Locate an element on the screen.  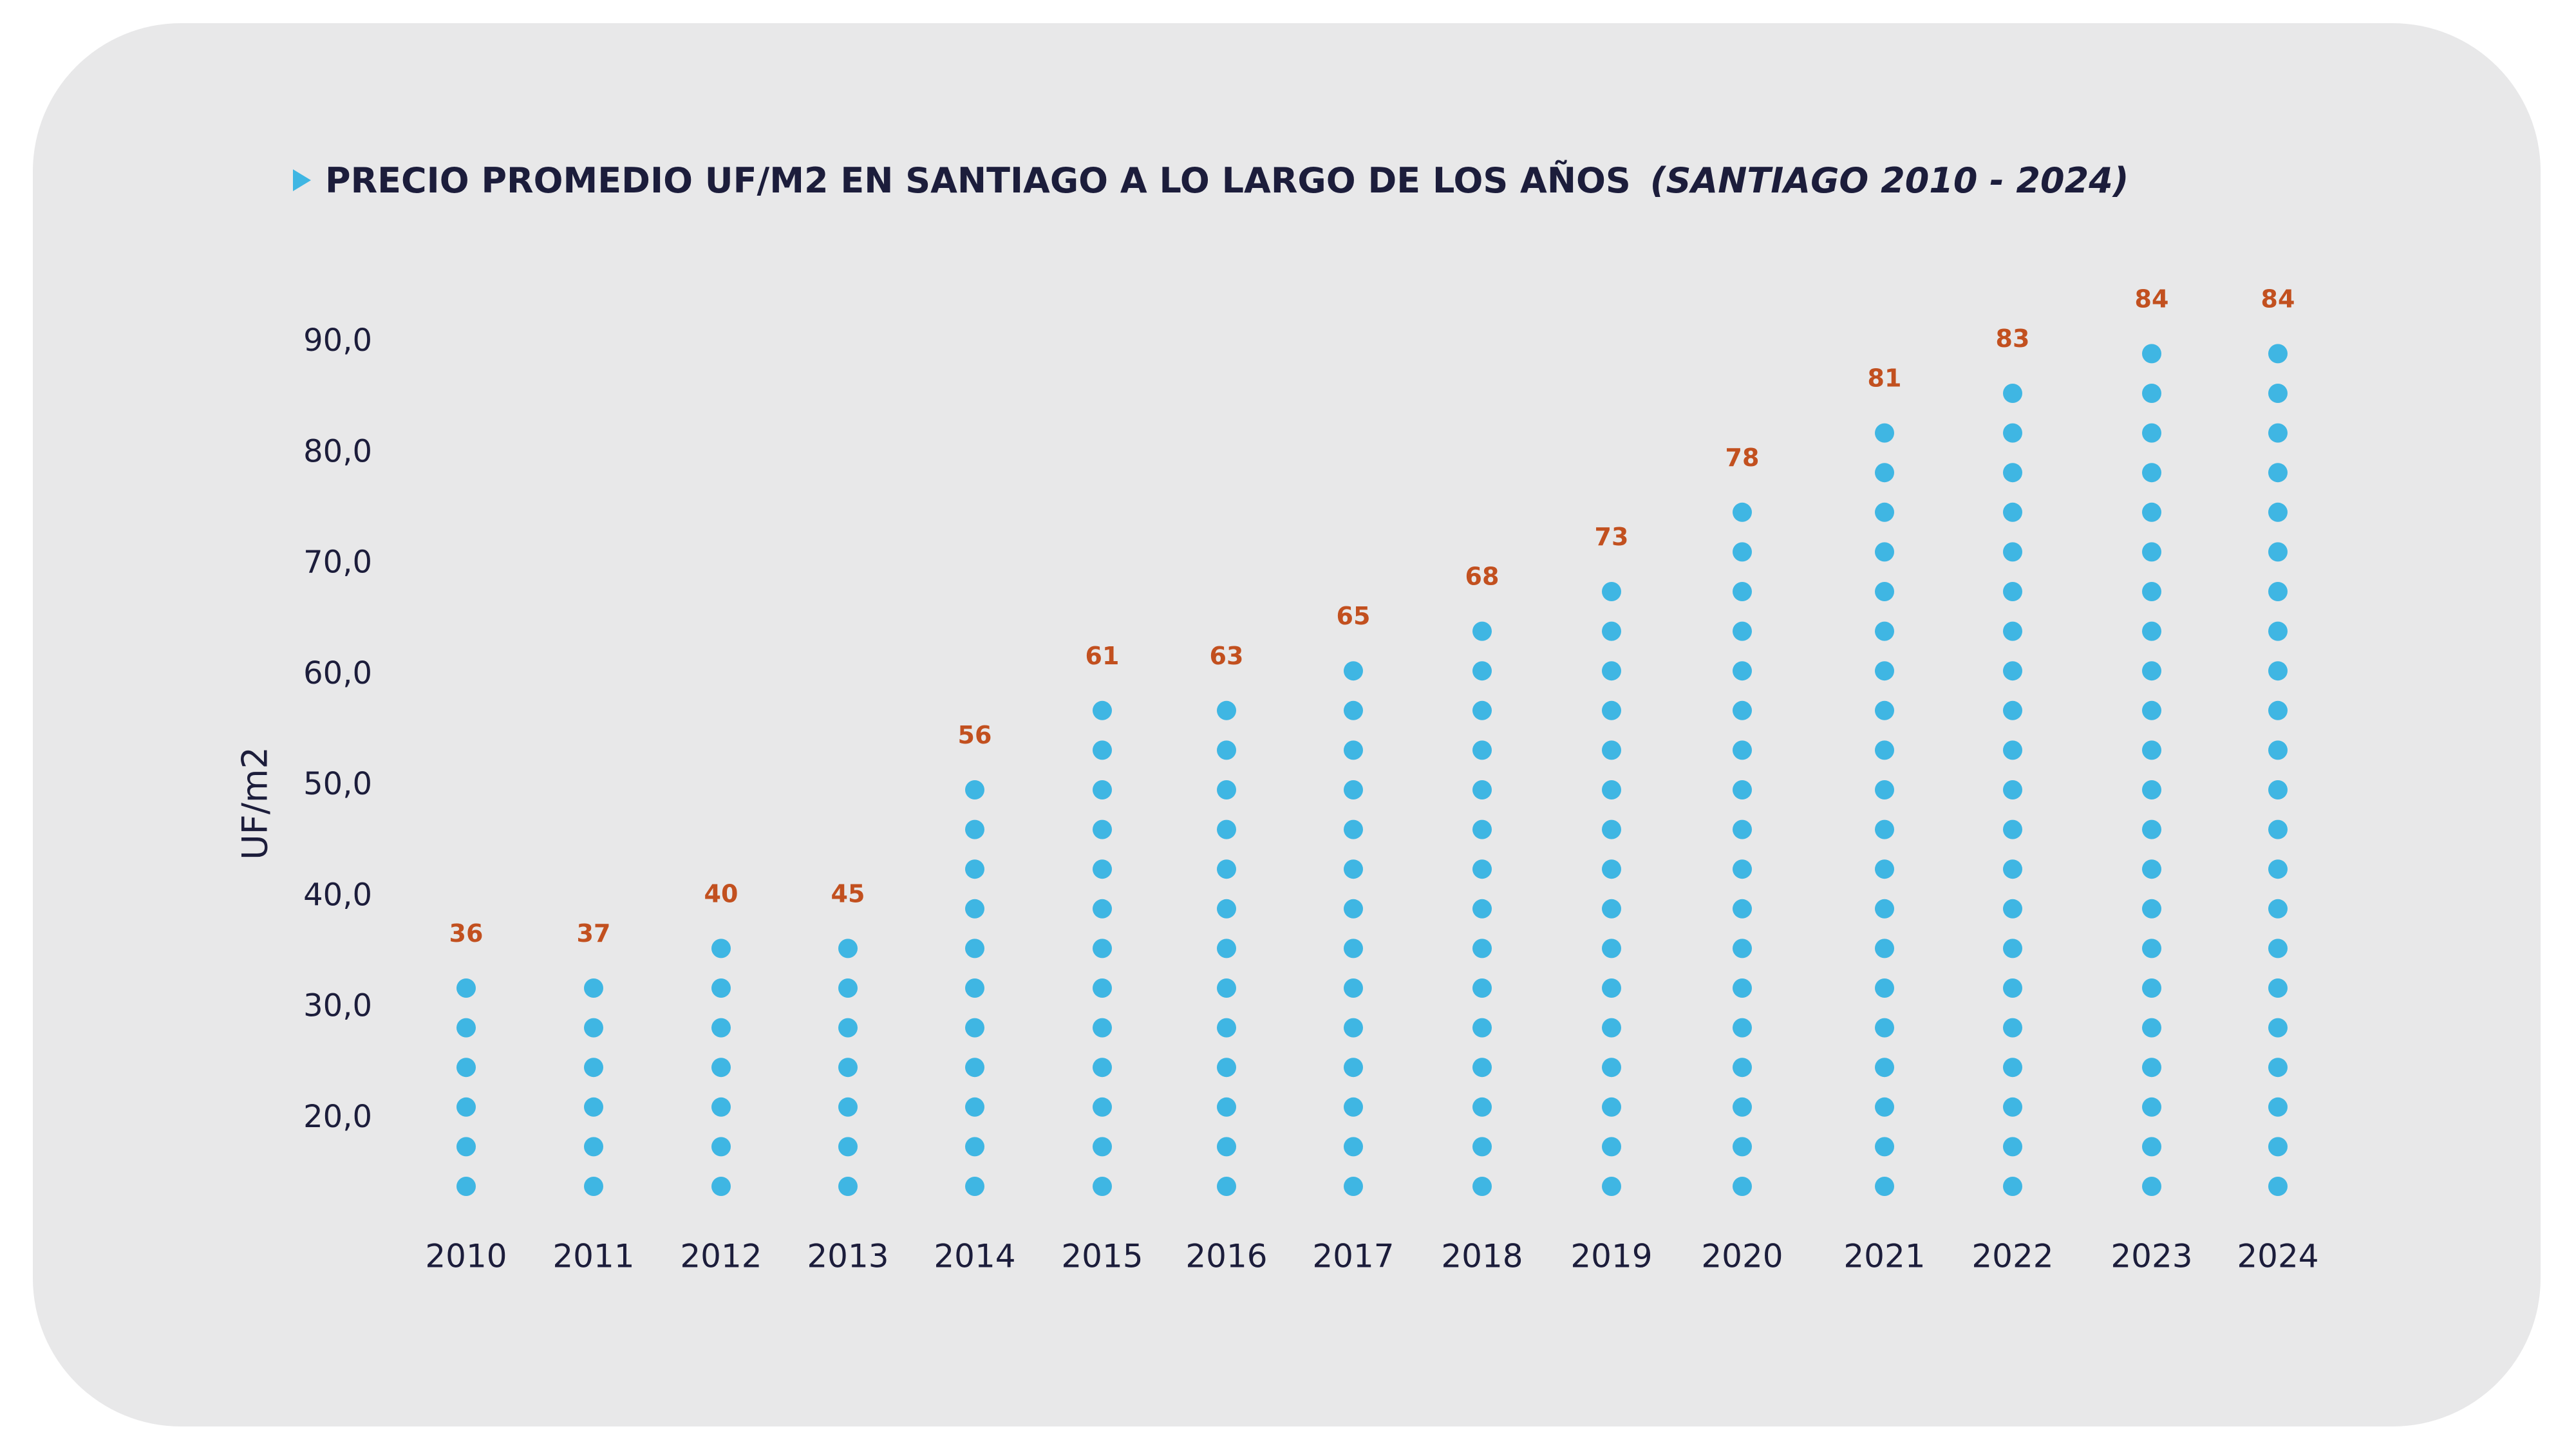
x-tick-label: 2015 is located at coordinates (1102, 1256).